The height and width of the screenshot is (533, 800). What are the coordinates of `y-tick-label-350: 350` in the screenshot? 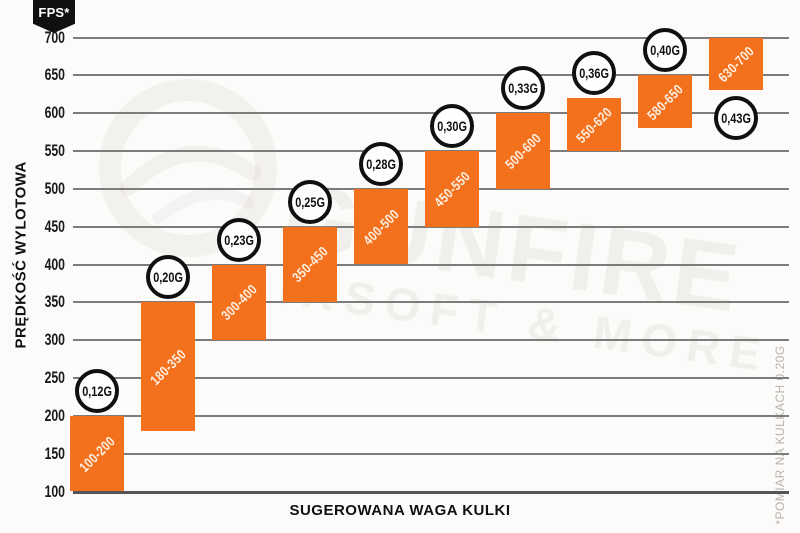 It's located at (54, 302).